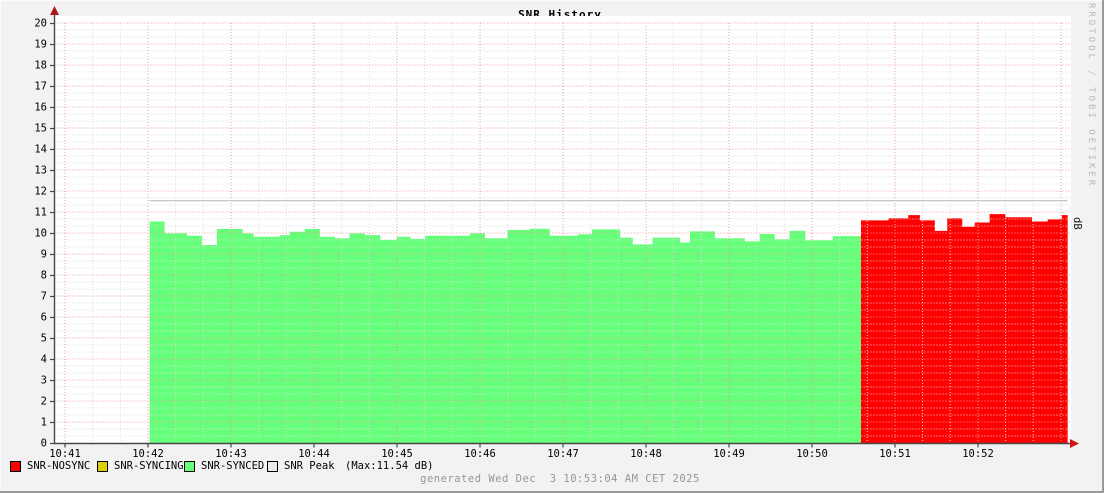  Describe the element at coordinates (40, 129) in the screenshot. I see `svg-text: 15` at that location.